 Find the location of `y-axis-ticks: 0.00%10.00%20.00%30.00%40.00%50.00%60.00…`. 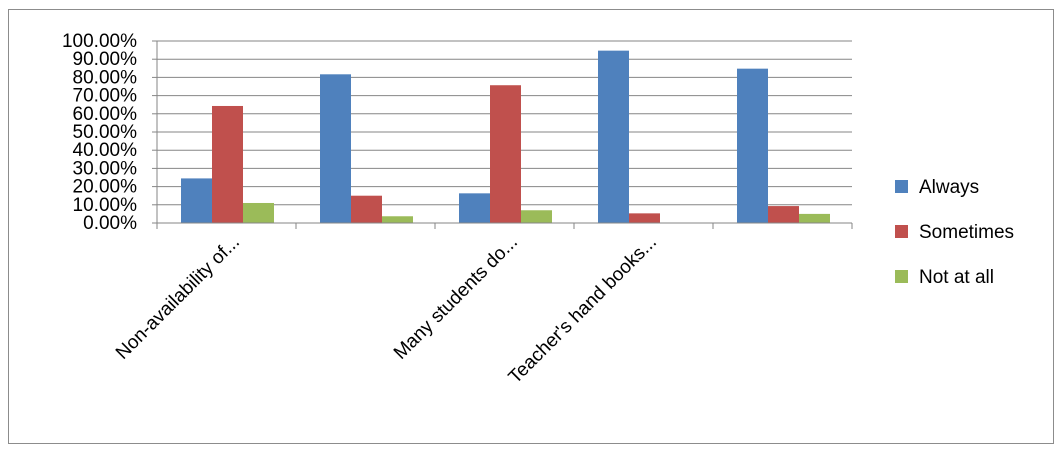

y-axis-ticks: 0.00%10.00%20.00%30.00%40.00%50.00%60.00… is located at coordinates (99, 132).